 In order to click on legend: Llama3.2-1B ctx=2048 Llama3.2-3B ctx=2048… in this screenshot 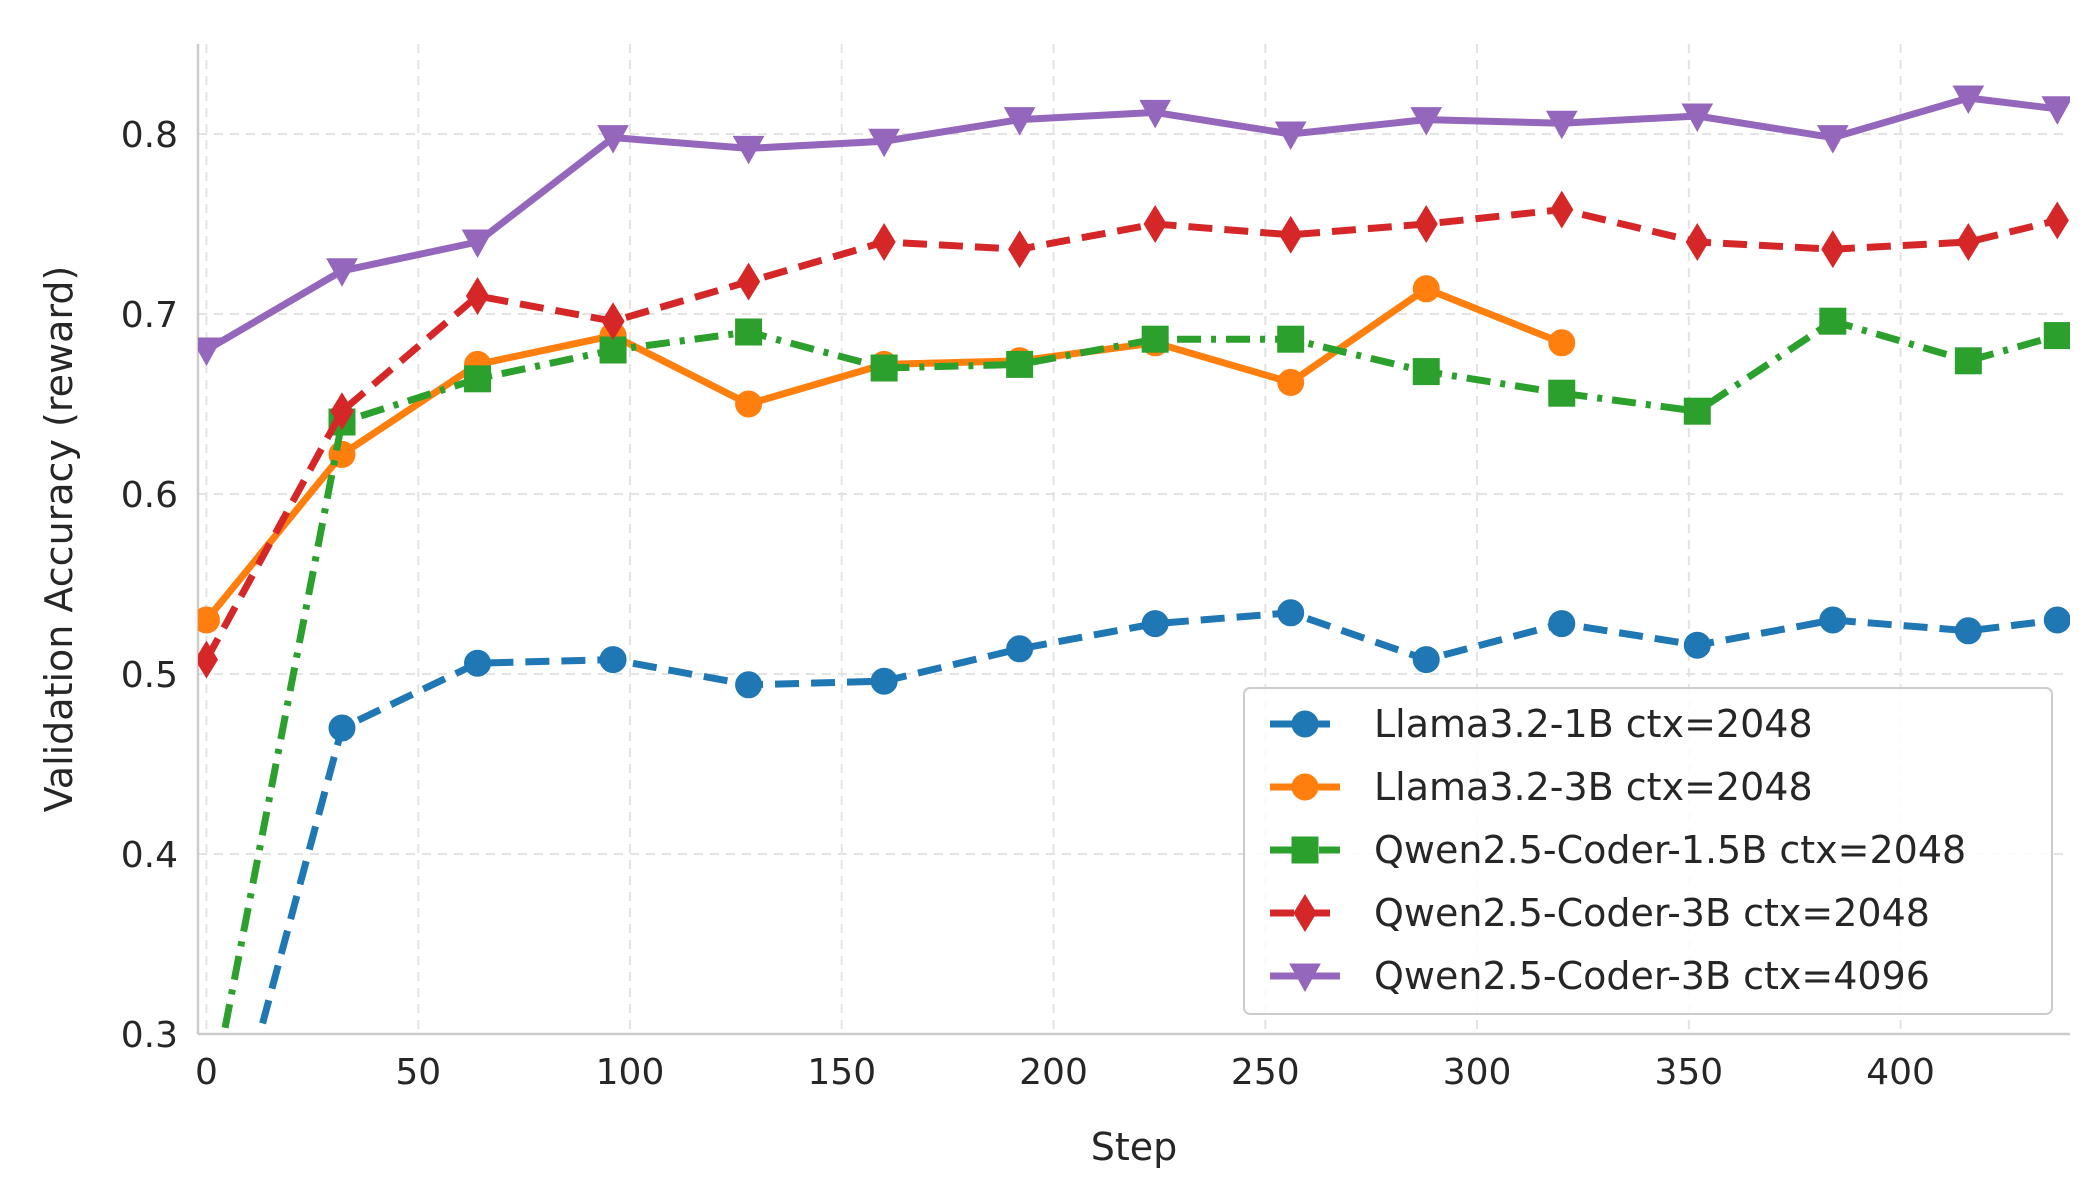, I will do `click(1648, 851)`.